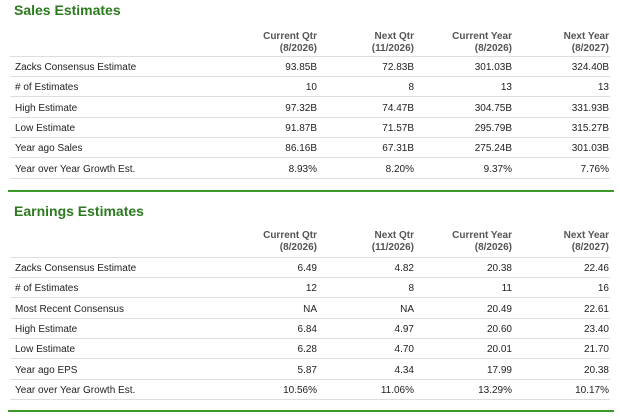 The image size is (620, 418). I want to click on row-value: 97.32B, so click(301, 108).